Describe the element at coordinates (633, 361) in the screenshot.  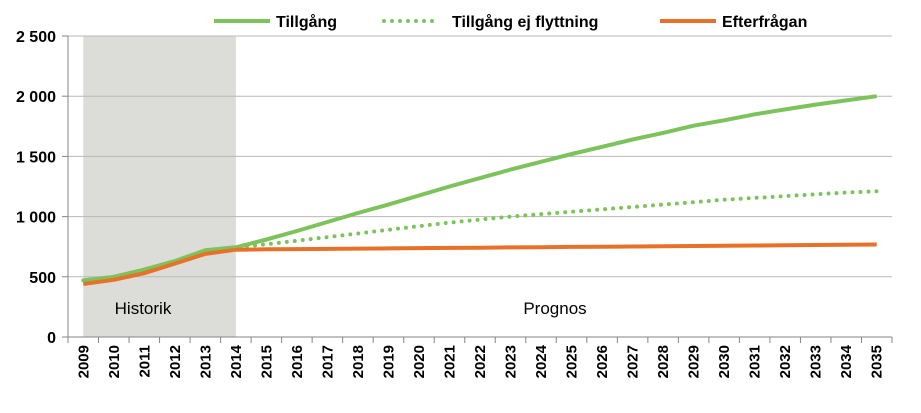
I see `x-tick-label: 2027` at that location.